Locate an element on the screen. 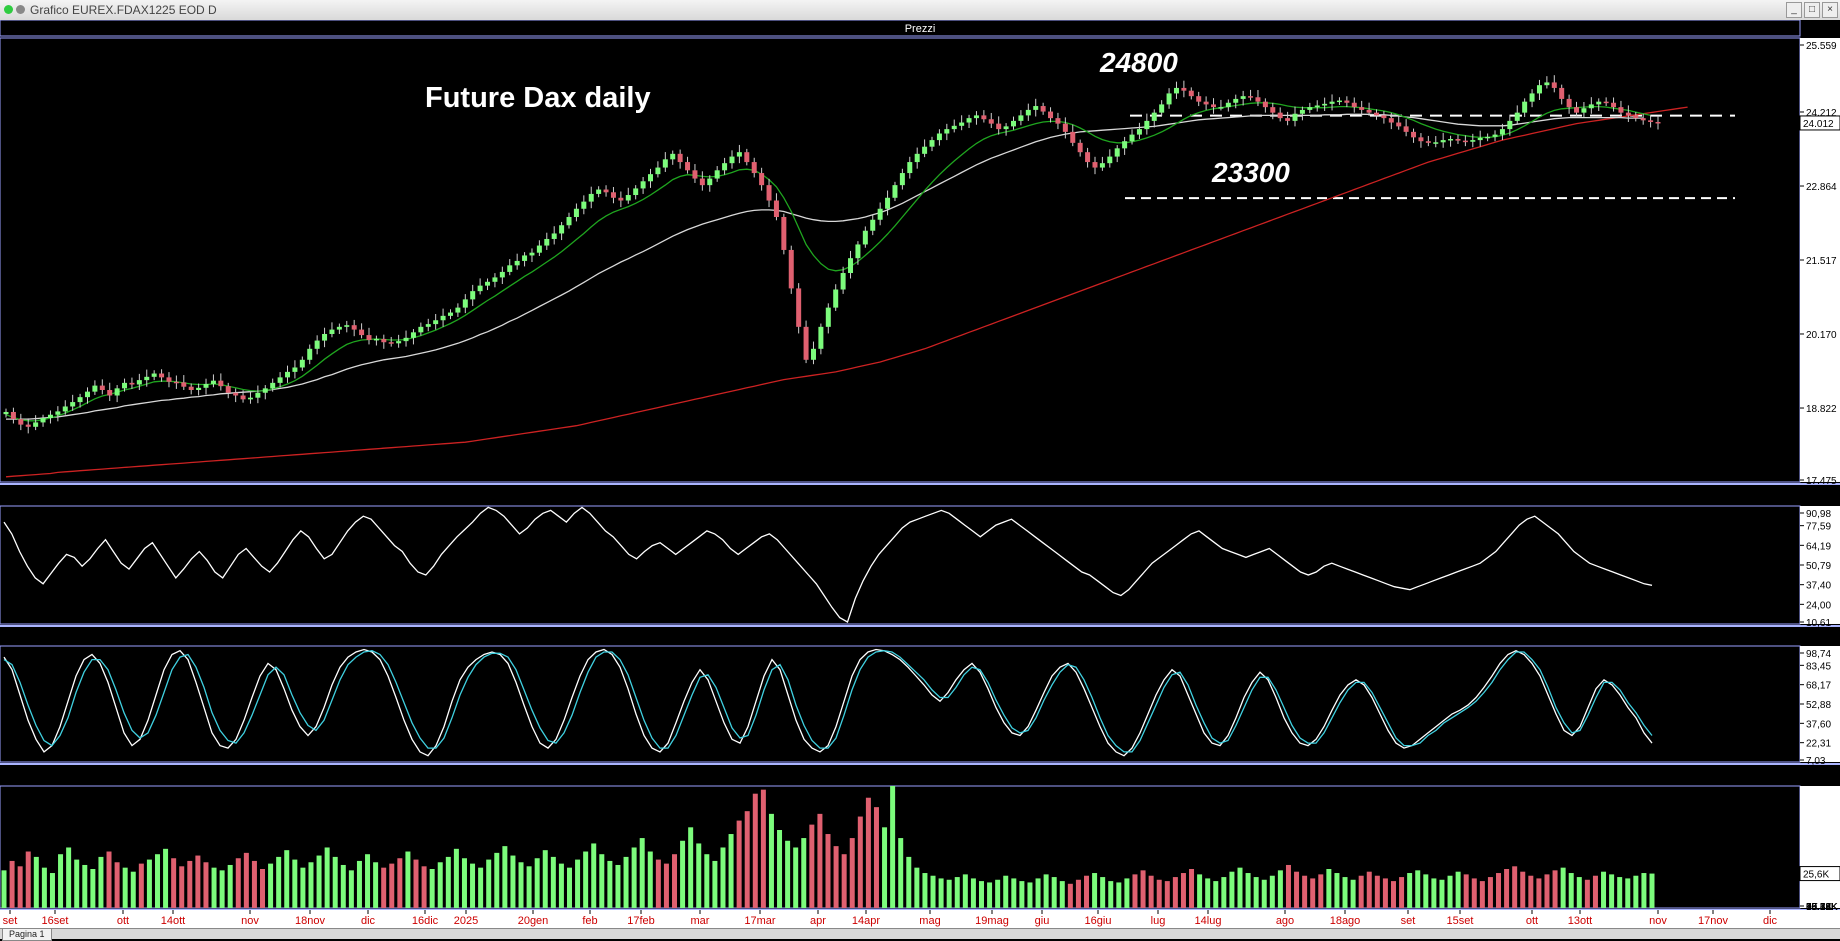  time-tick-label: ott is located at coordinates (1532, 921).